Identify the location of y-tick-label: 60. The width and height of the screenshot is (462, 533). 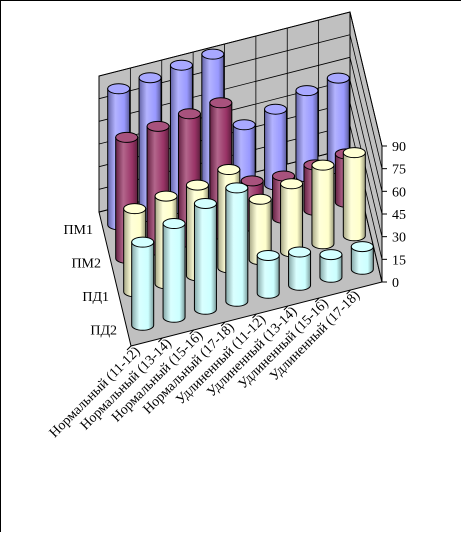
(399, 192).